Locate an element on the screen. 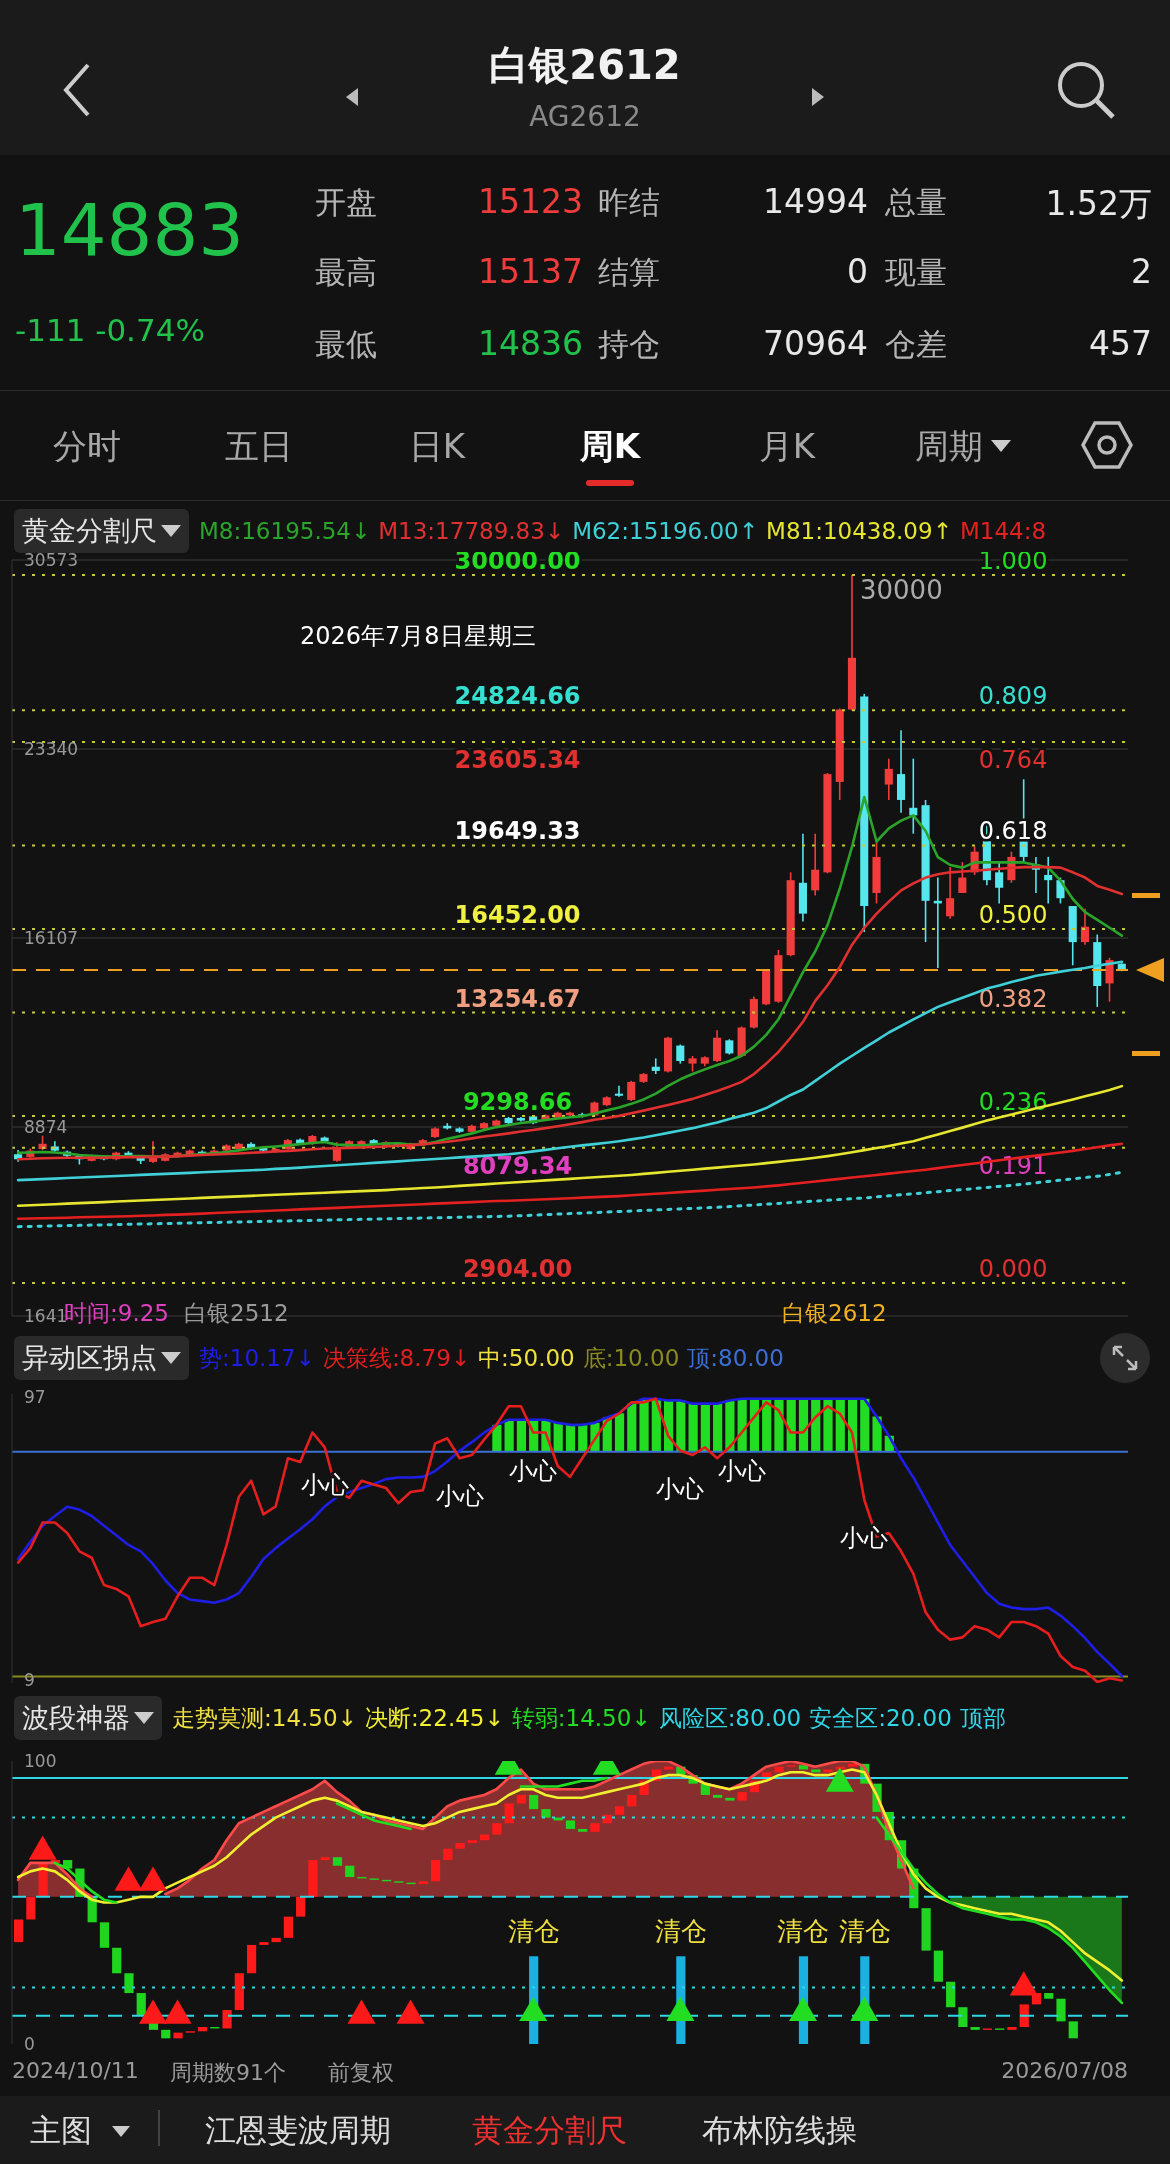 This screenshot has height=2164, width=1170. text: 前复权 is located at coordinates (361, 2073).